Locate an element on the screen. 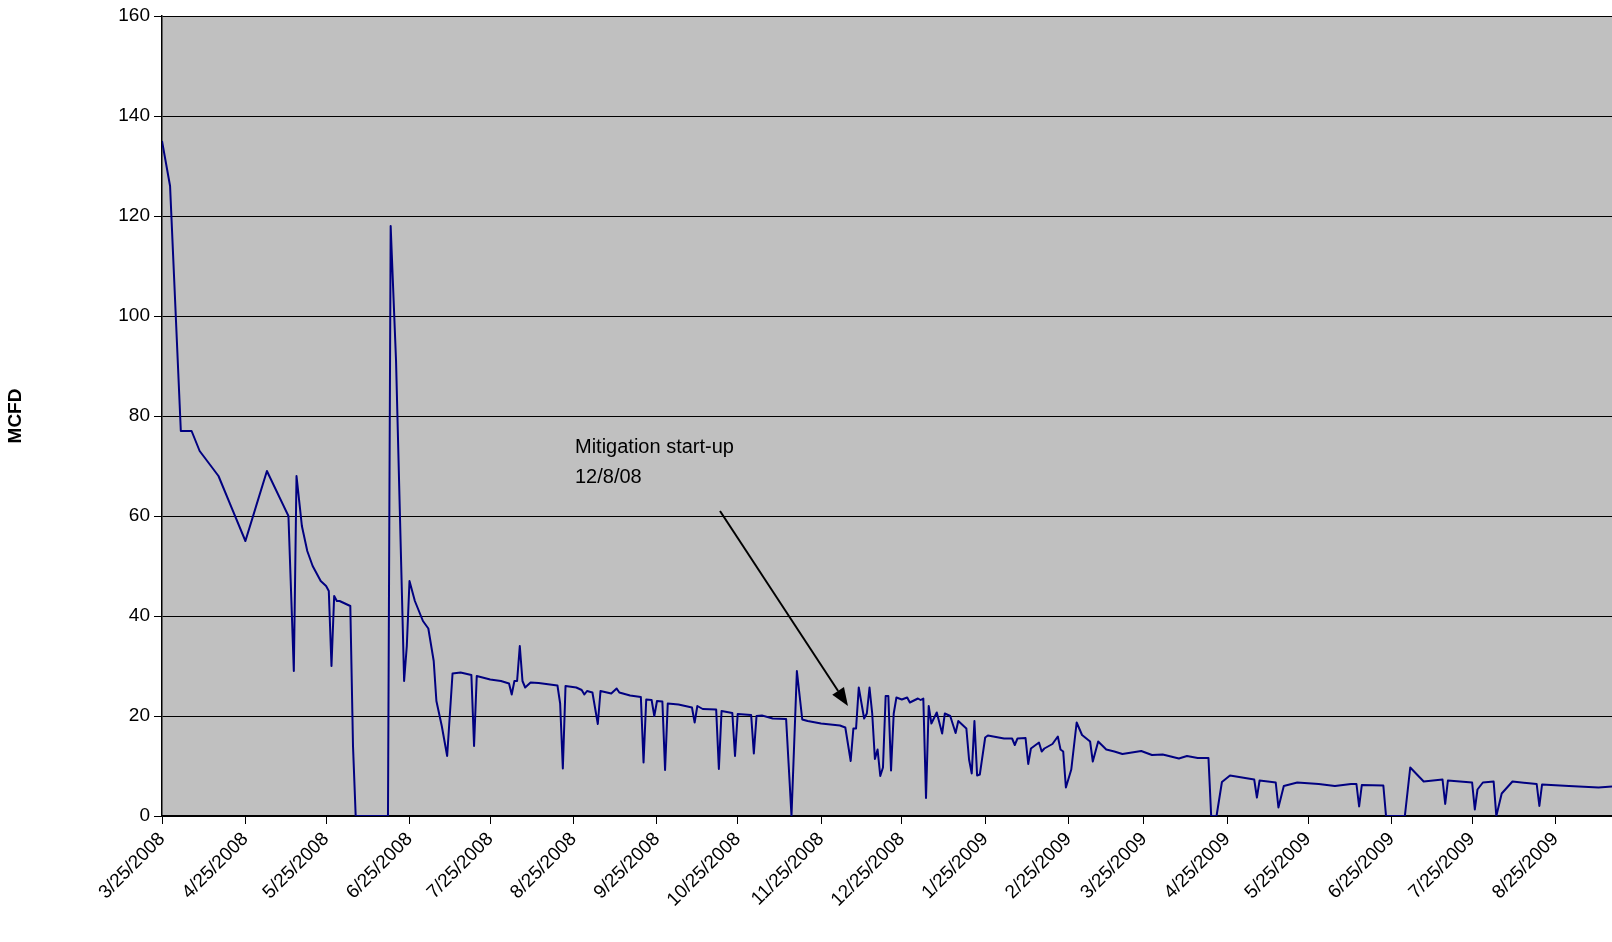  y-tick-label: 120 is located at coordinates (134, 215).